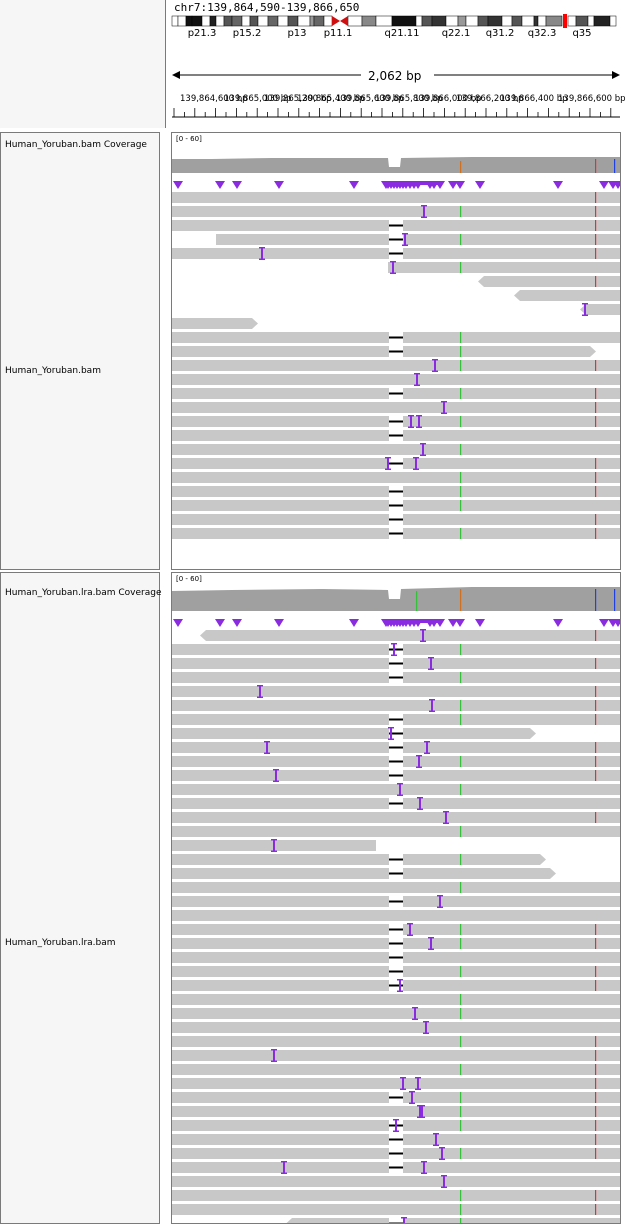  What do you see at coordinates (581, 33) in the screenshot?
I see `band-label: q35` at bounding box center [581, 33].